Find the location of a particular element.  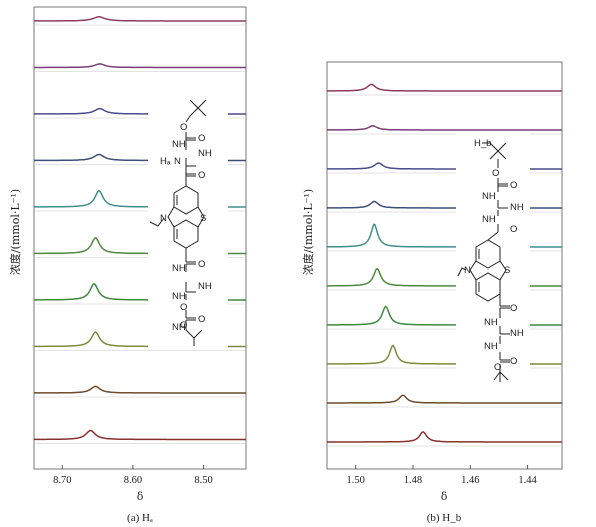

molecule-structure-b: H_b O O NH NH NH O S N O NH NH NH O O is located at coordinates (493, 259).